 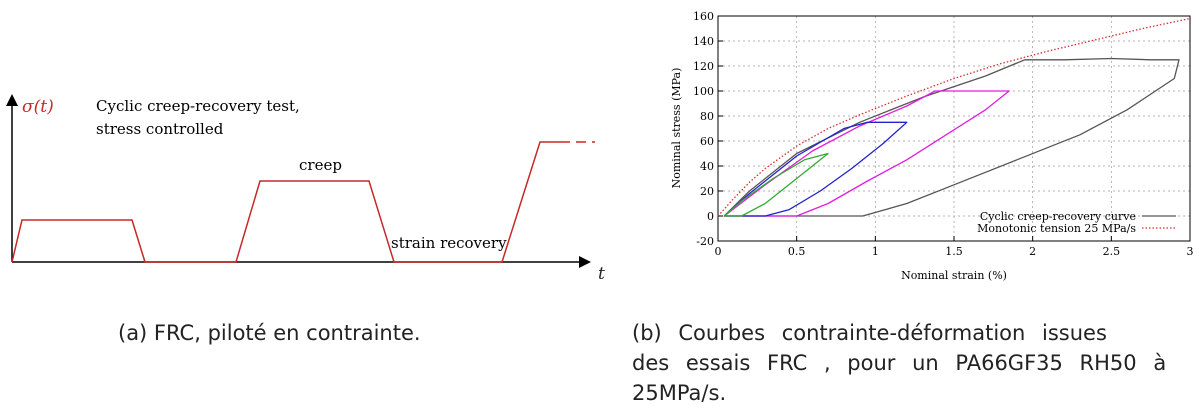 What do you see at coordinates (797, 251) in the screenshot?
I see `x-tick-label: 0.5` at bounding box center [797, 251].